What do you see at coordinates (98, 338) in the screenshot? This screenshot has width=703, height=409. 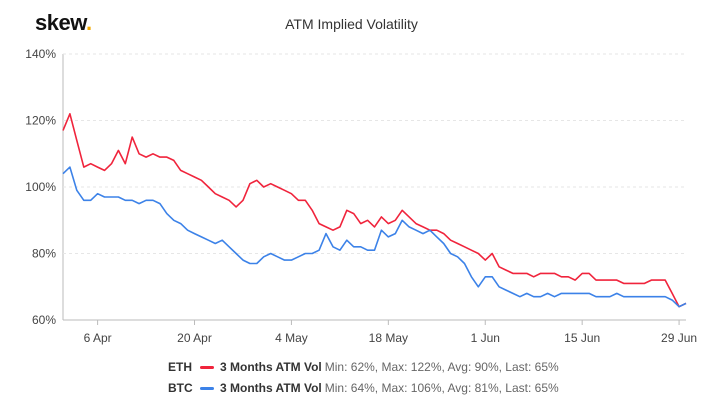 I see `x-tick-label: 6 Apr` at bounding box center [98, 338].